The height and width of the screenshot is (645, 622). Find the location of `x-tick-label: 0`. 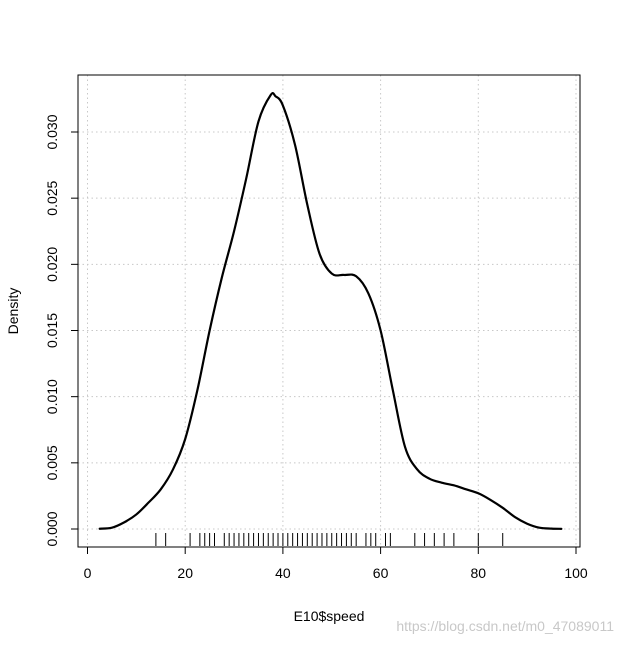

x-tick-label: 0 is located at coordinates (88, 573).